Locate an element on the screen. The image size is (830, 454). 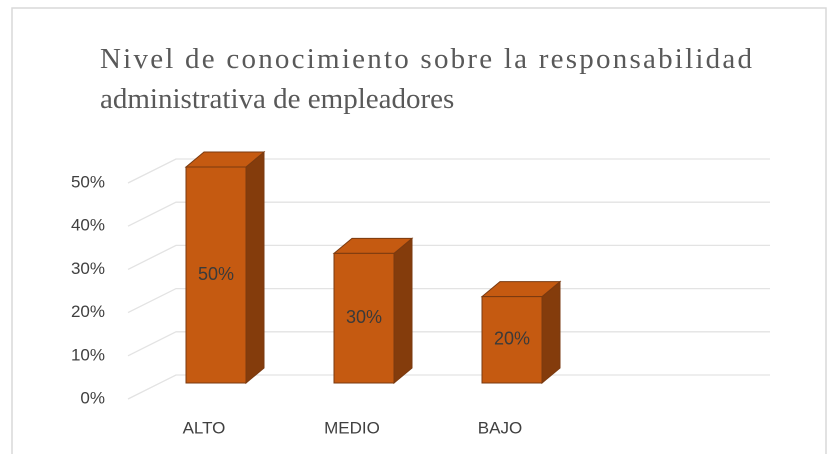
x-tick-label: BAJO is located at coordinates (500, 427).